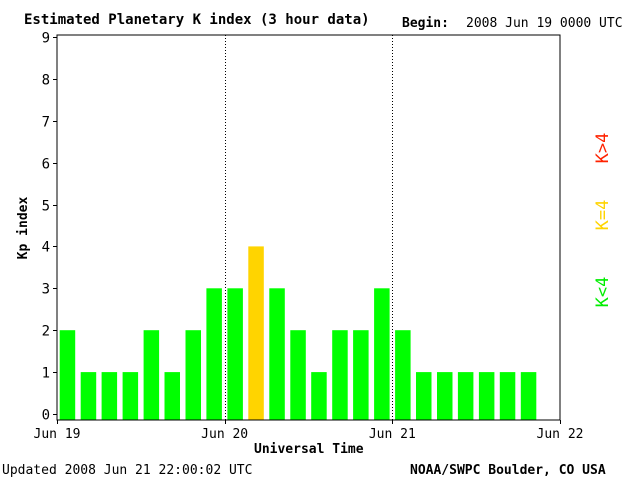 This screenshot has width=640, height=485. What do you see at coordinates (392, 434) in the screenshot?
I see `x-tick-label: Jun 21` at bounding box center [392, 434].